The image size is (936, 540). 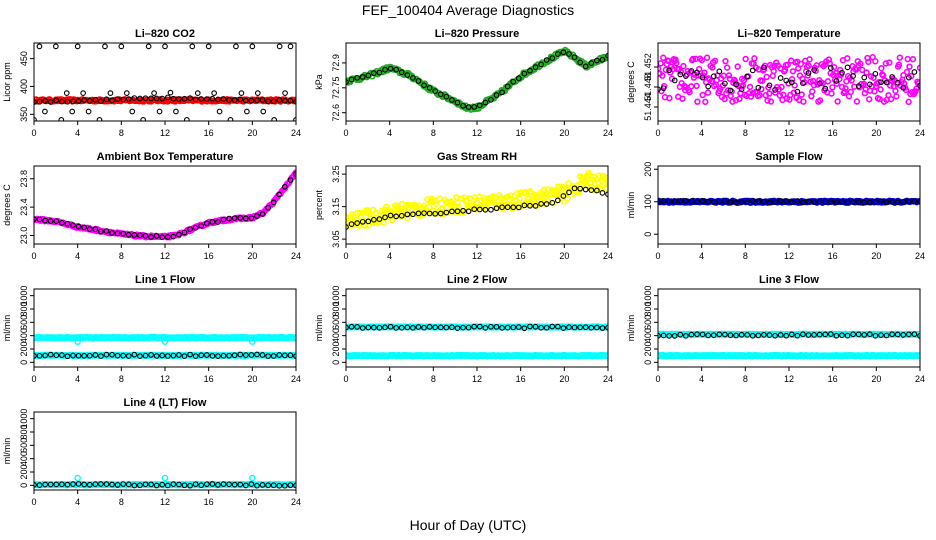 What do you see at coordinates (24, 236) in the screenshot?
I see `y-tick-label: 23.0` at bounding box center [24, 236].